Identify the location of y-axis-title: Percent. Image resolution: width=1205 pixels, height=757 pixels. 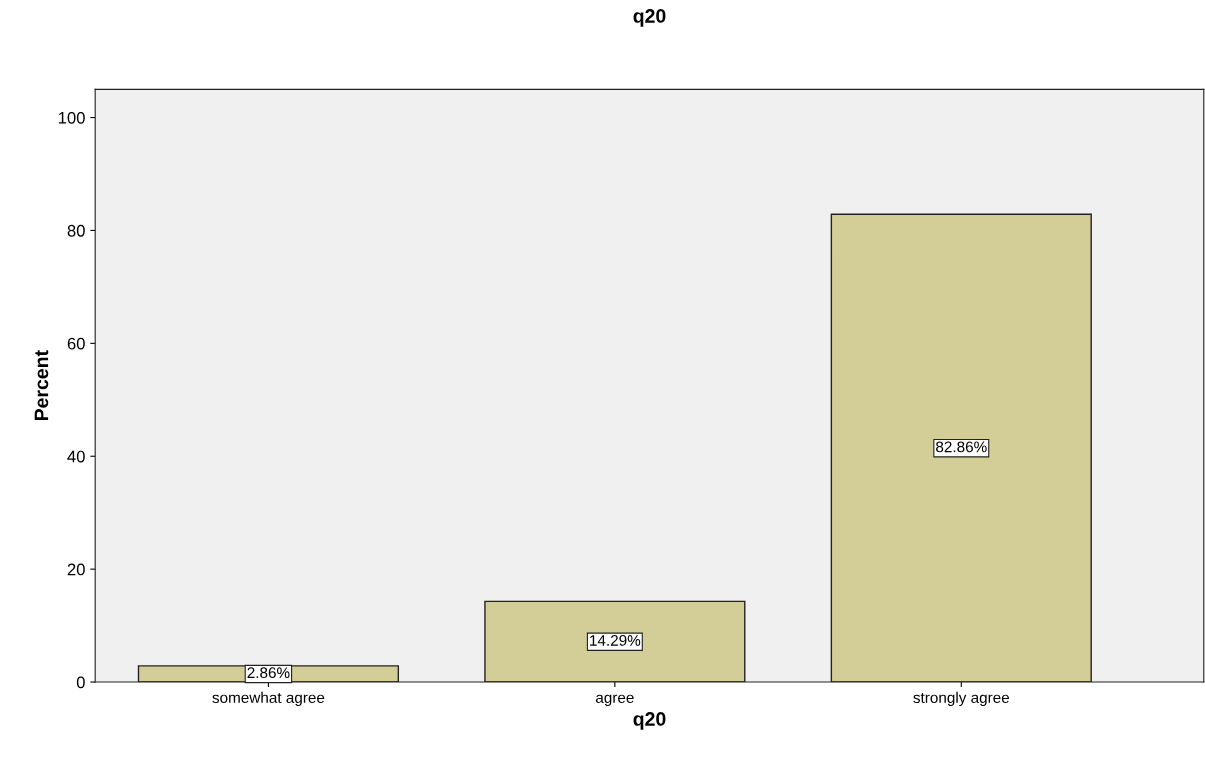
(41, 385).